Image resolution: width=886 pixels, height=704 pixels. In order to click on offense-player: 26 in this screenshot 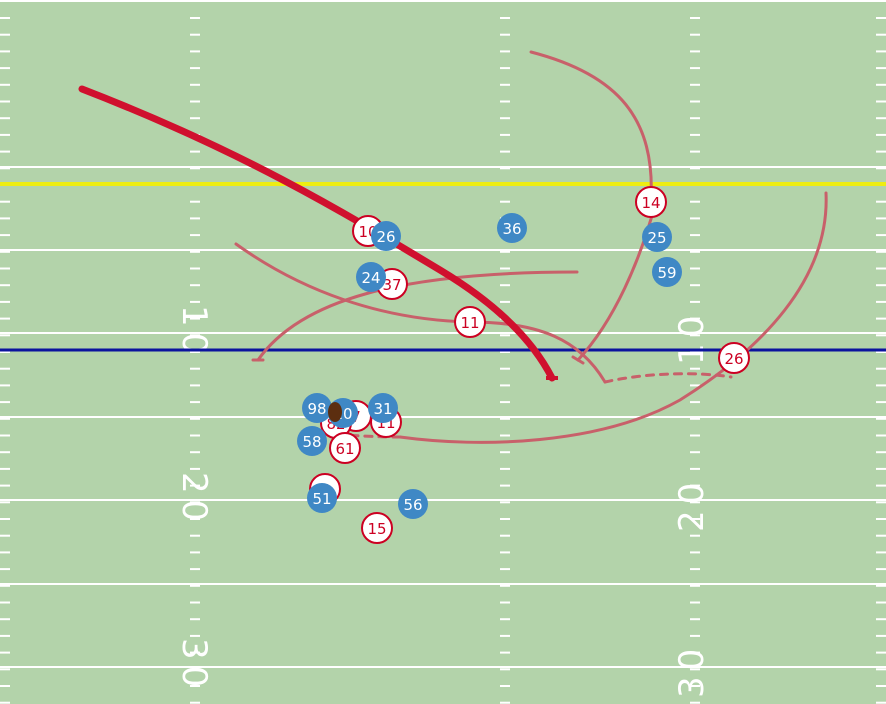, I will do `click(734, 358)`.